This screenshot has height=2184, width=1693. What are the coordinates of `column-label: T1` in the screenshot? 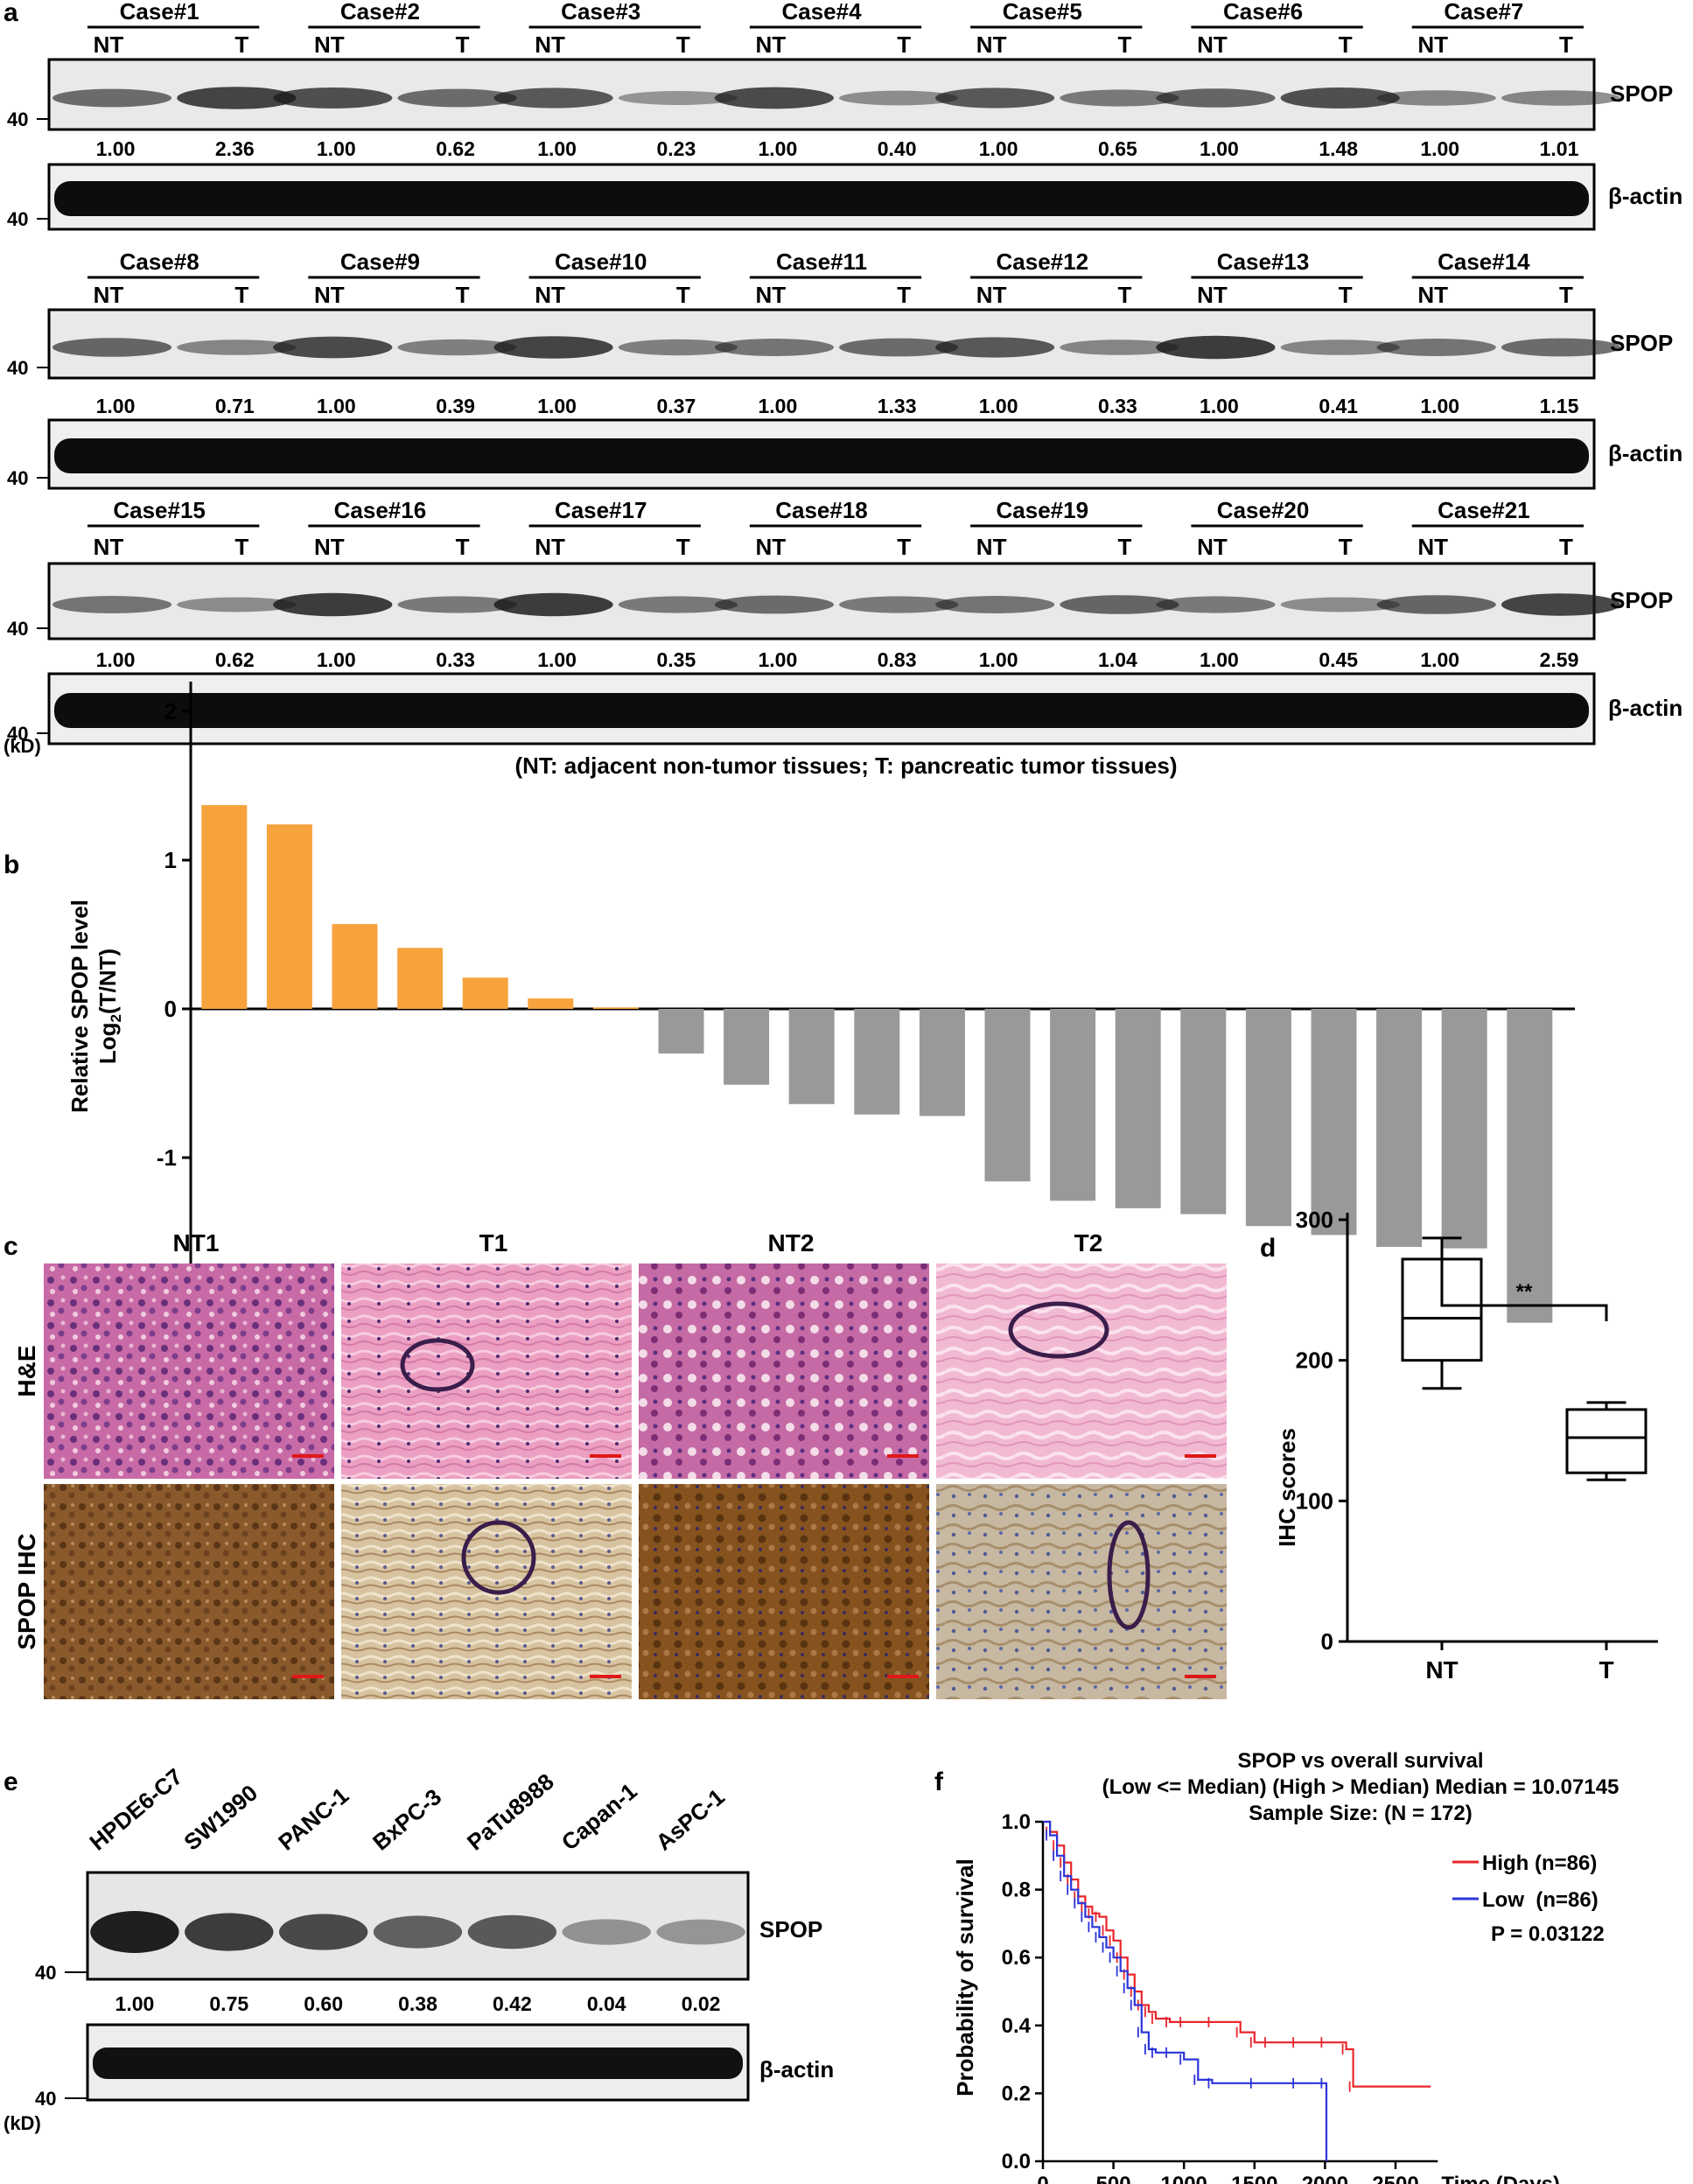 It's located at (493, 1242).